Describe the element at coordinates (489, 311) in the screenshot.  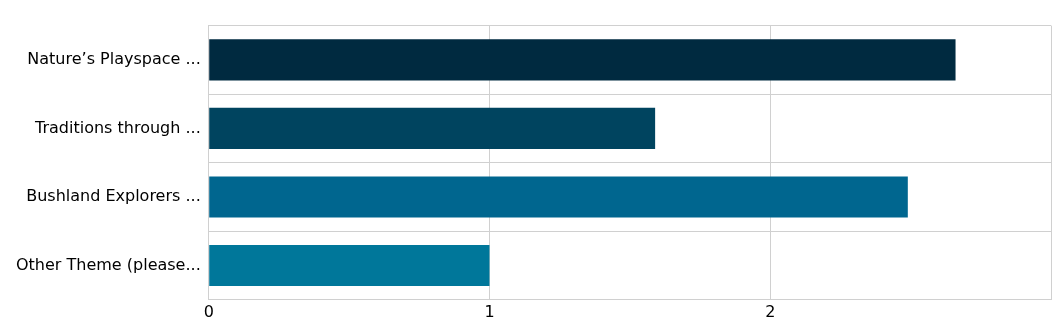
I see `x-tick-label: 1` at that location.